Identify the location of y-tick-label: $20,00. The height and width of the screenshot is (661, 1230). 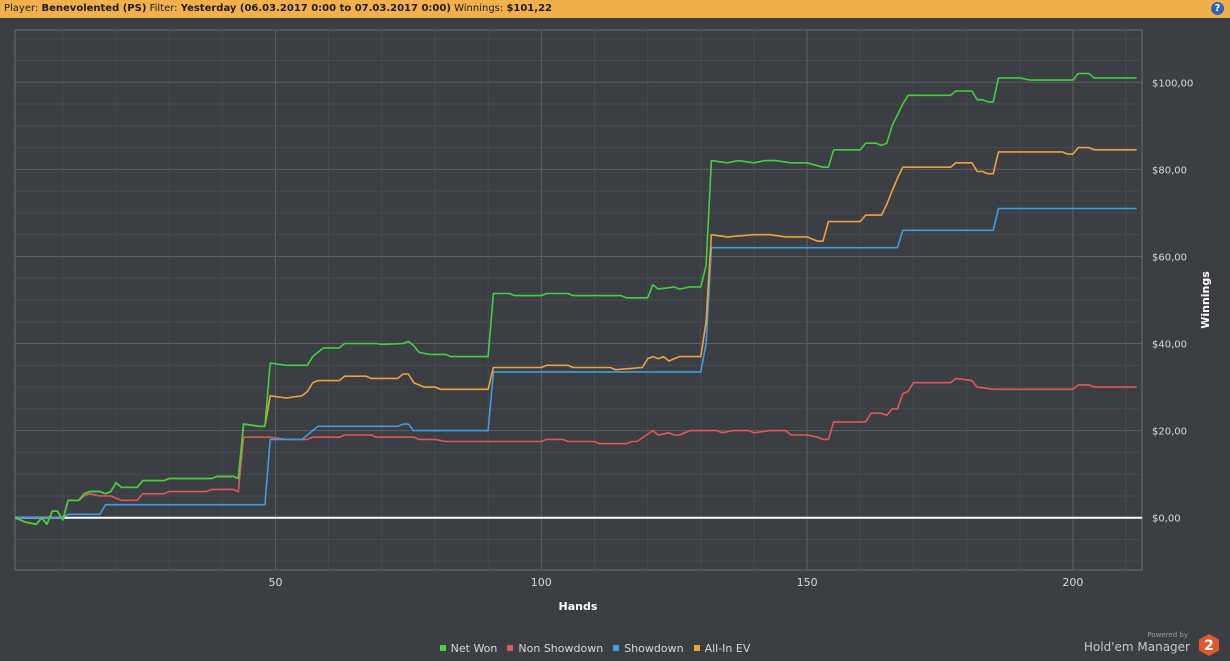
(1169, 432).